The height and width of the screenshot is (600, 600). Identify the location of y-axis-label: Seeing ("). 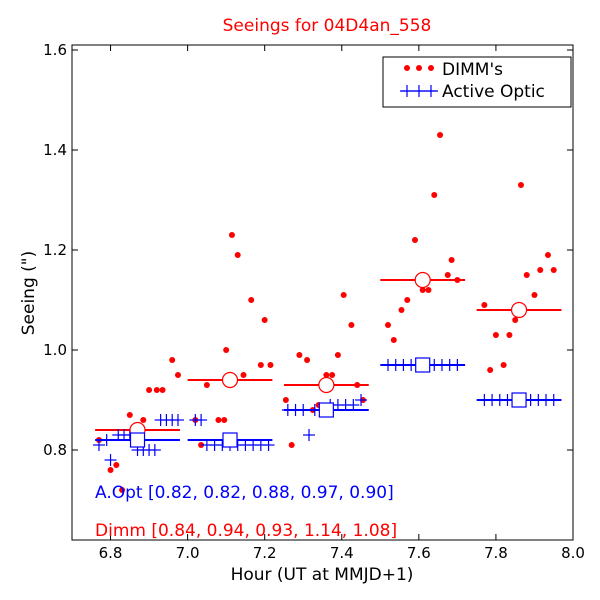
(29, 293).